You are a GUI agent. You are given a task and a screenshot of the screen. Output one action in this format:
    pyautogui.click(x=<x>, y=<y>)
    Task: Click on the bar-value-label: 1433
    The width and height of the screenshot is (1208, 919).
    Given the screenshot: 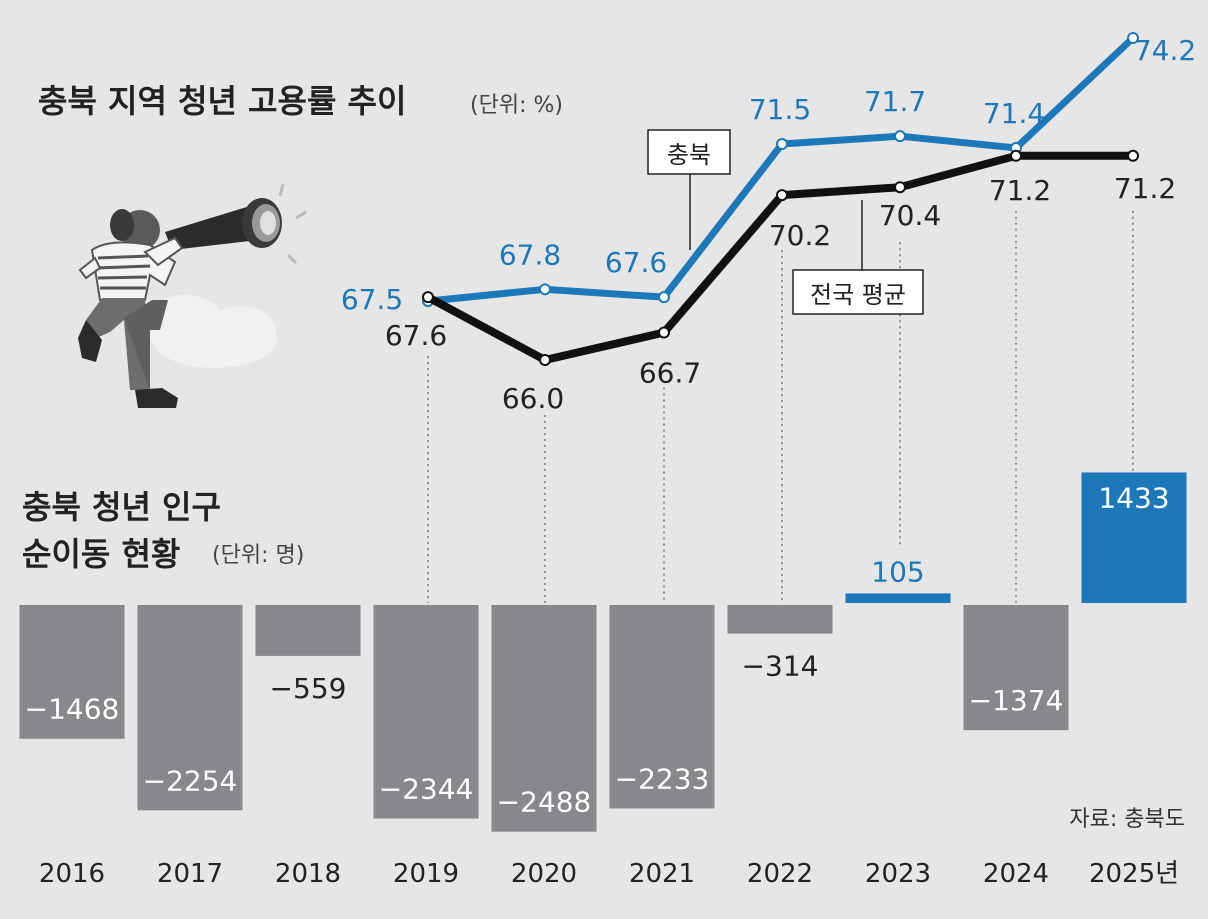 What is the action you would take?
    pyautogui.click(x=1133, y=497)
    